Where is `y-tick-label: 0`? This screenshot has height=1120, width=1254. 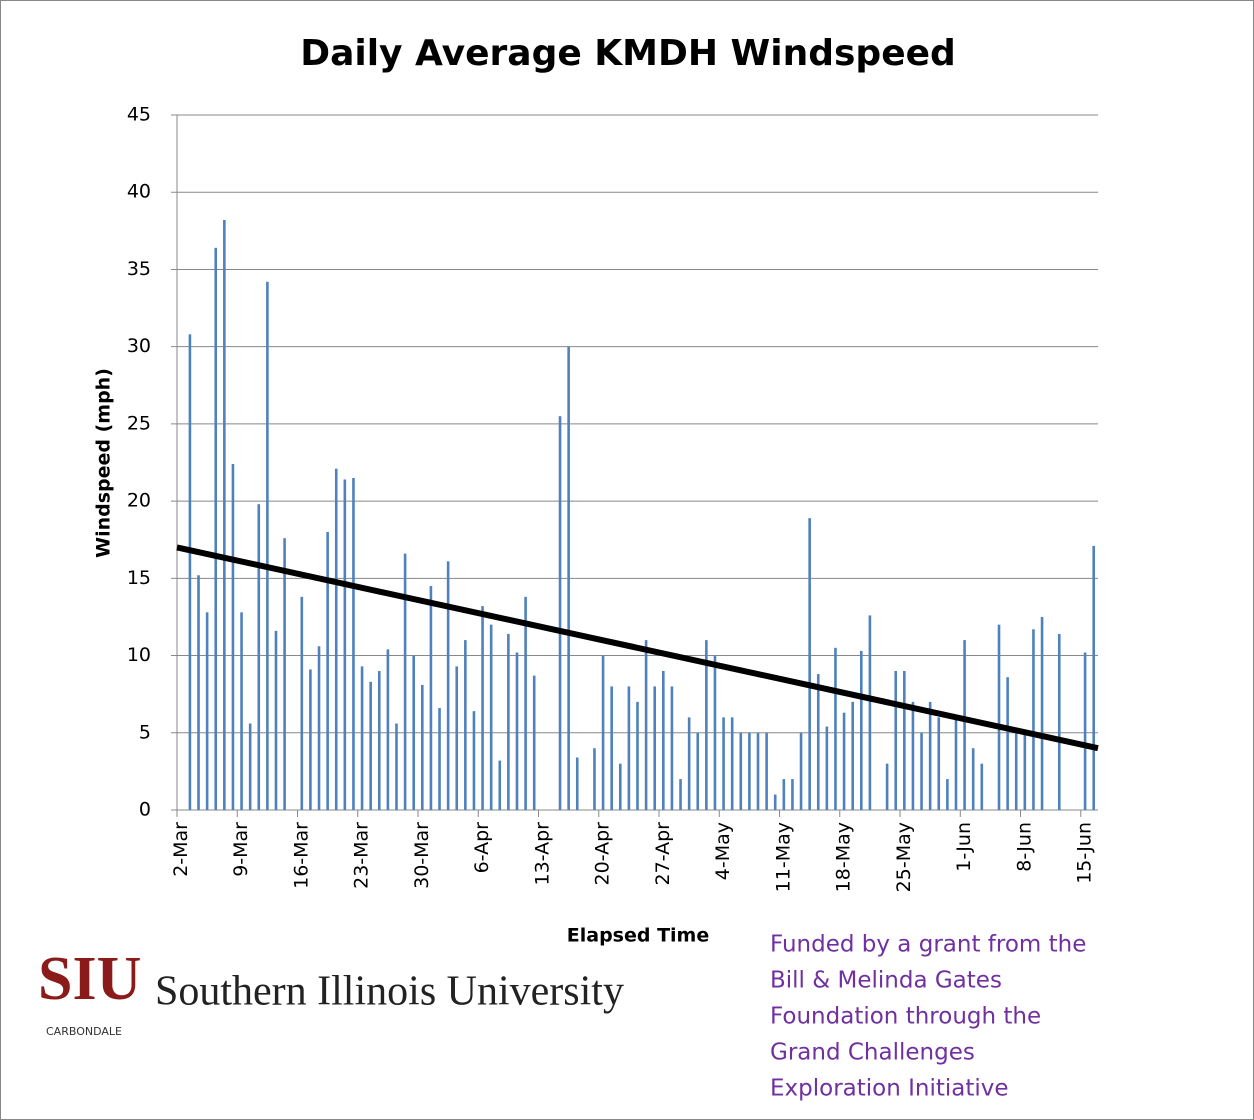
y-tick-label: 0 is located at coordinates (145, 810).